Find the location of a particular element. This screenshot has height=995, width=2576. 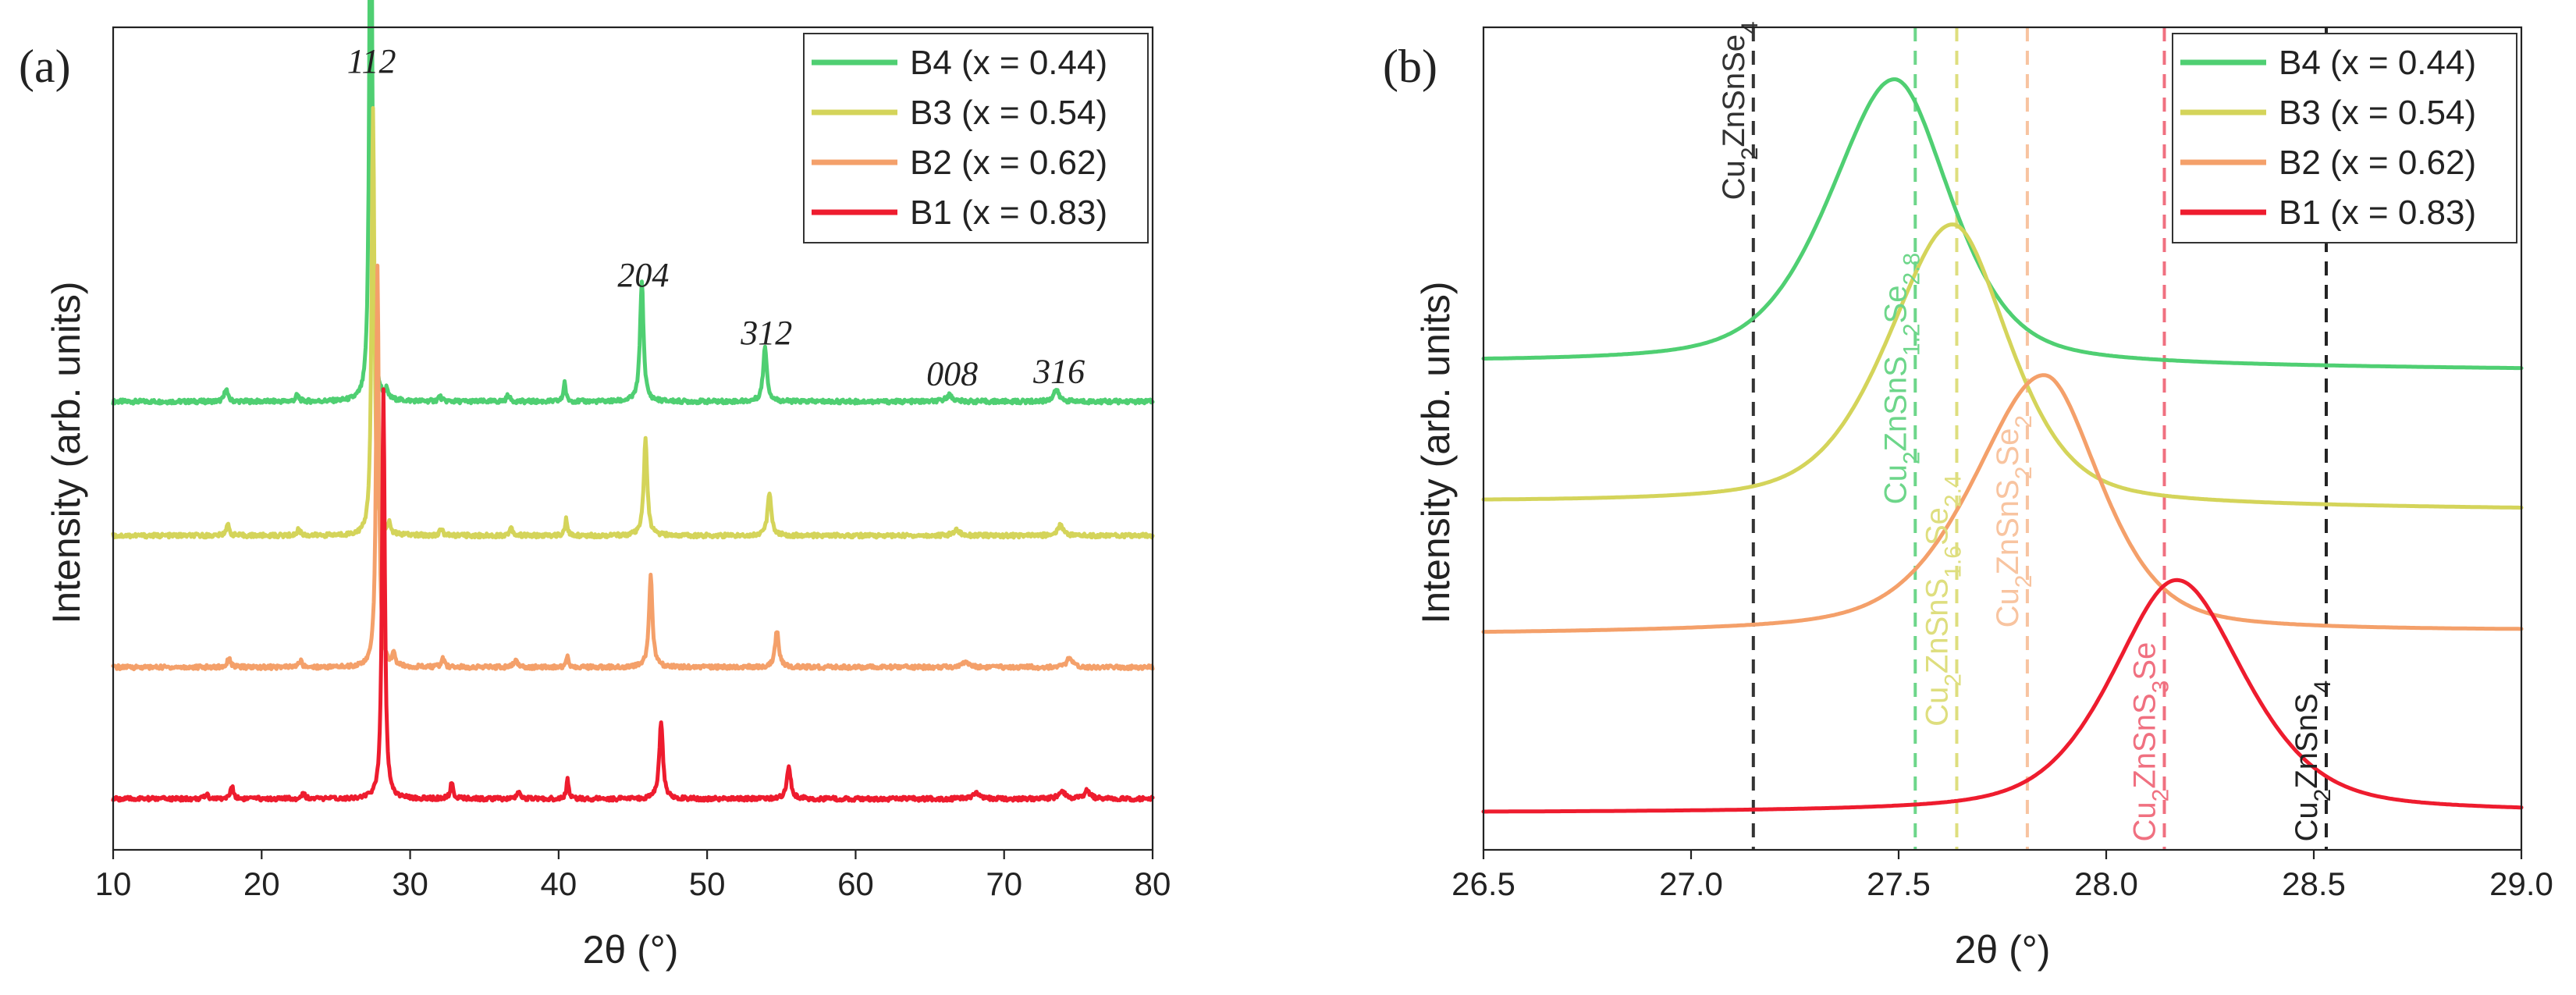

x-tick-label-28-0: 28.0 is located at coordinates (2106, 884).